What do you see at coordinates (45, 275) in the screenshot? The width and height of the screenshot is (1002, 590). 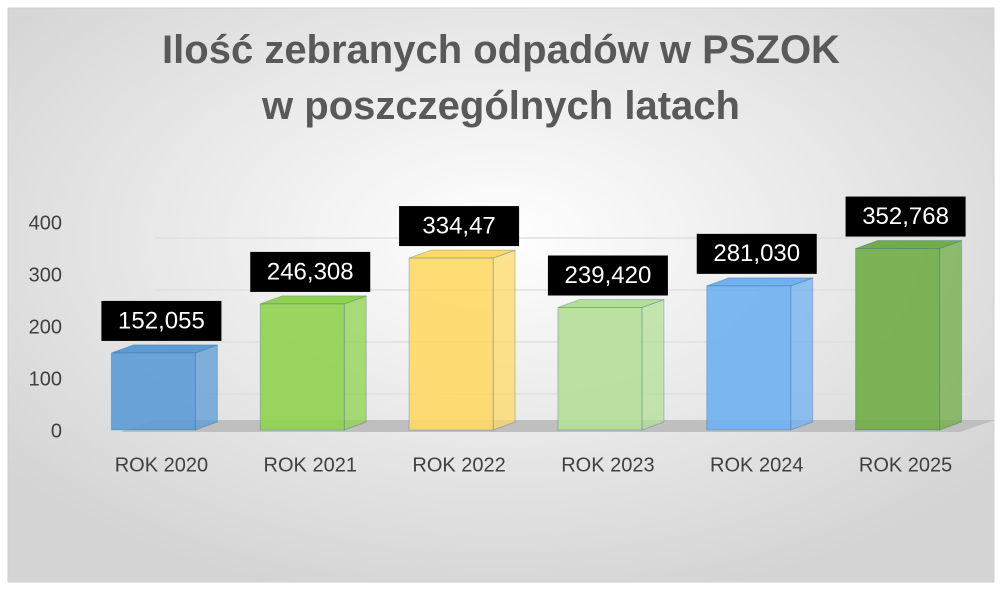 I see `y-tick-label: 300` at bounding box center [45, 275].